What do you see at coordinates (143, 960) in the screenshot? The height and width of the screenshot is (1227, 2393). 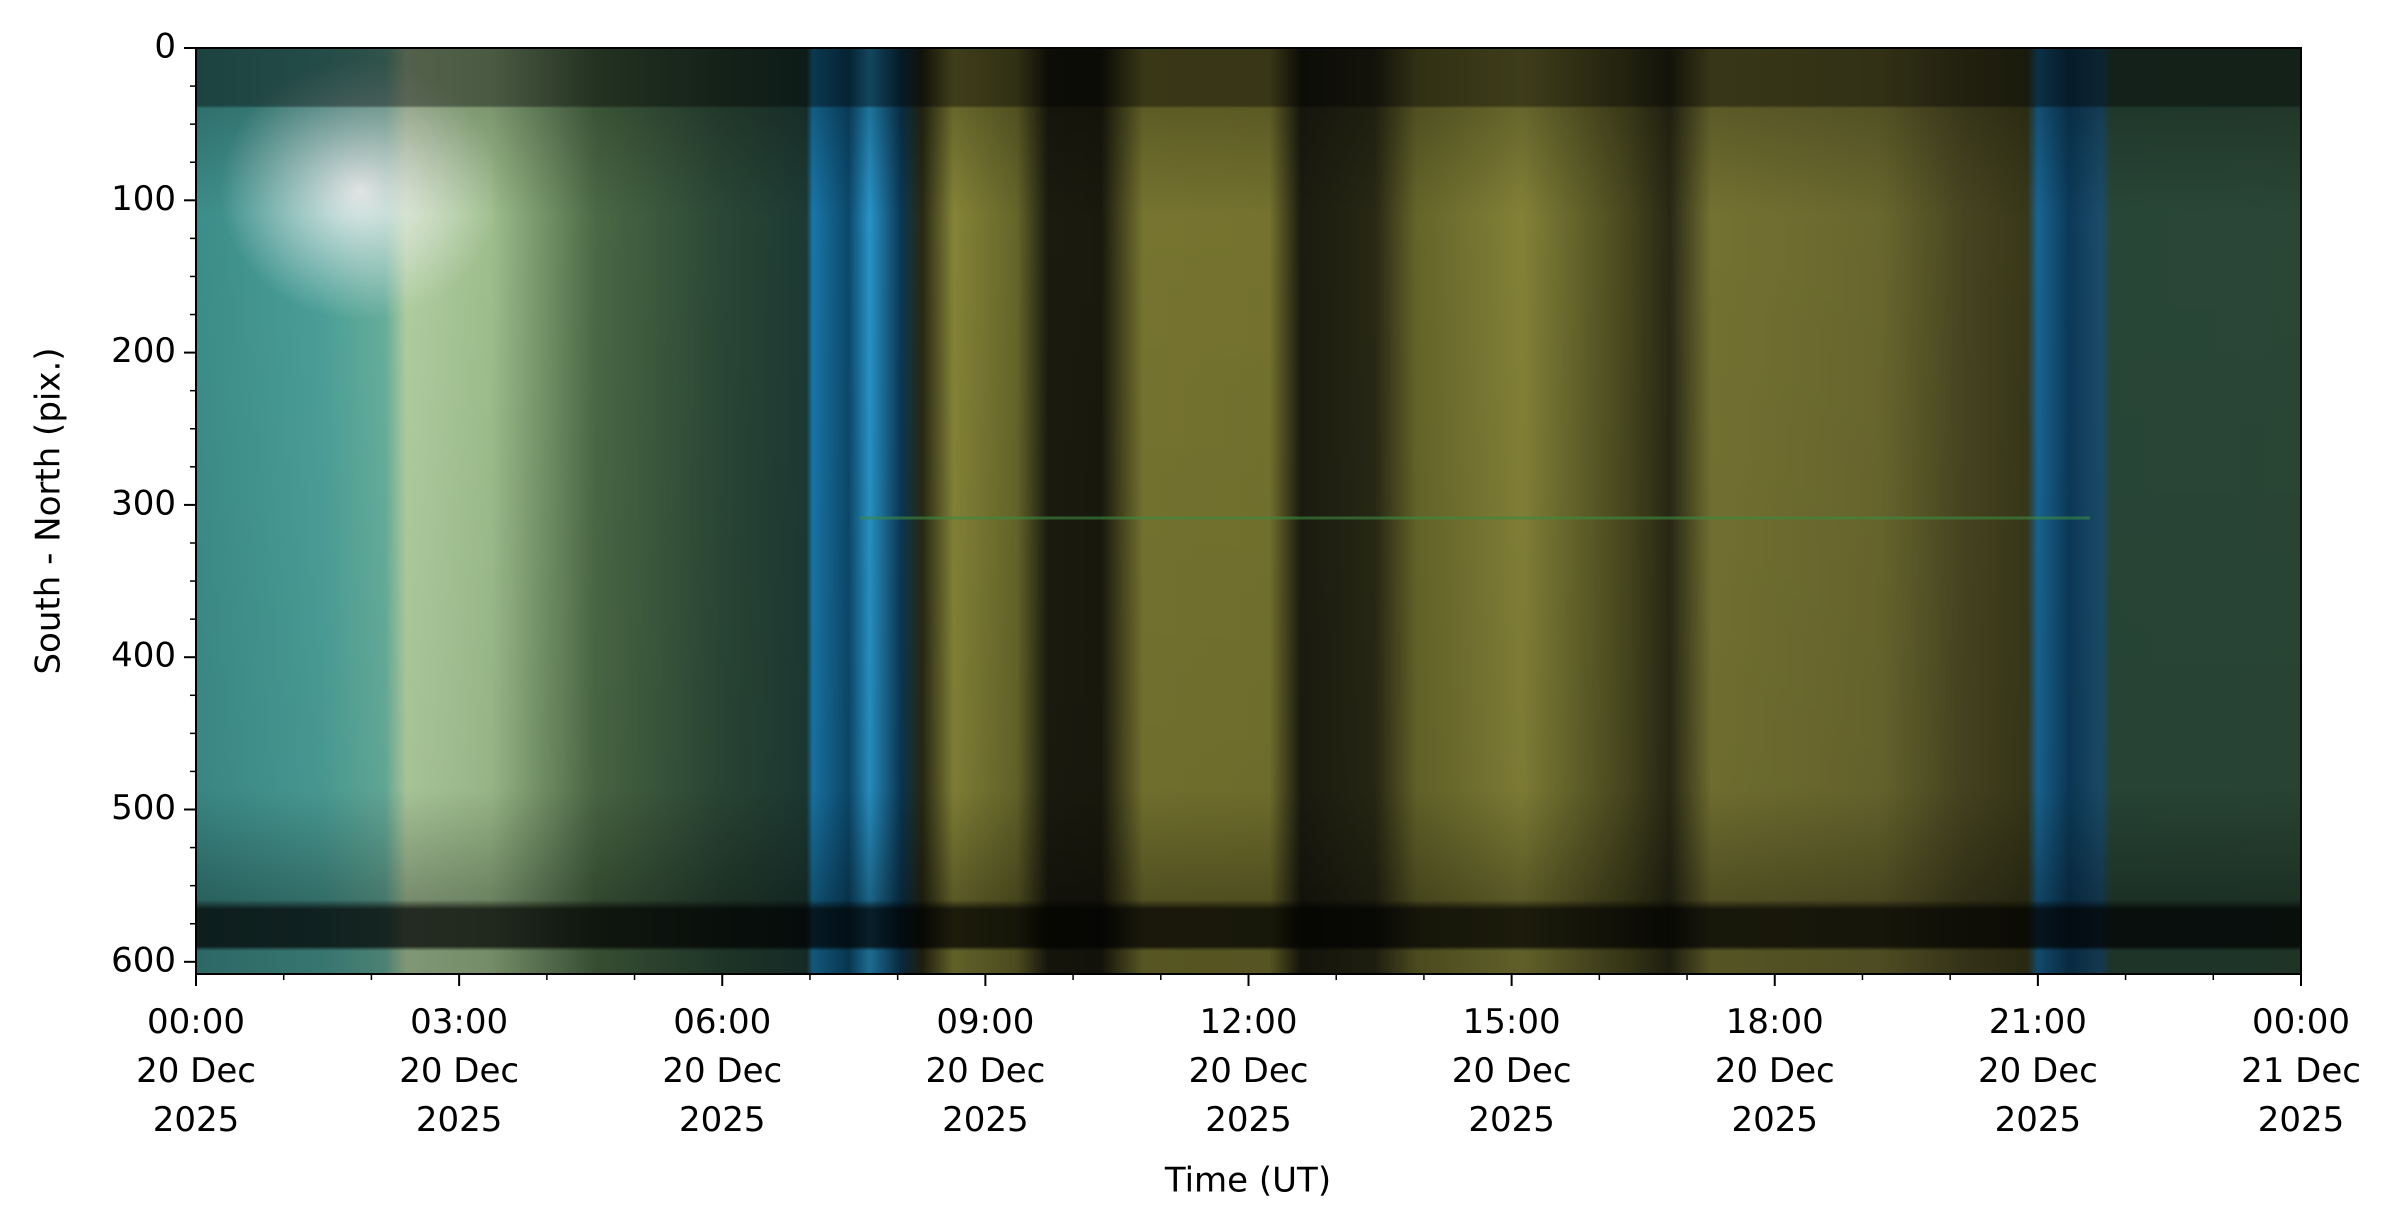 I see `y-tick-label: 600` at bounding box center [143, 960].